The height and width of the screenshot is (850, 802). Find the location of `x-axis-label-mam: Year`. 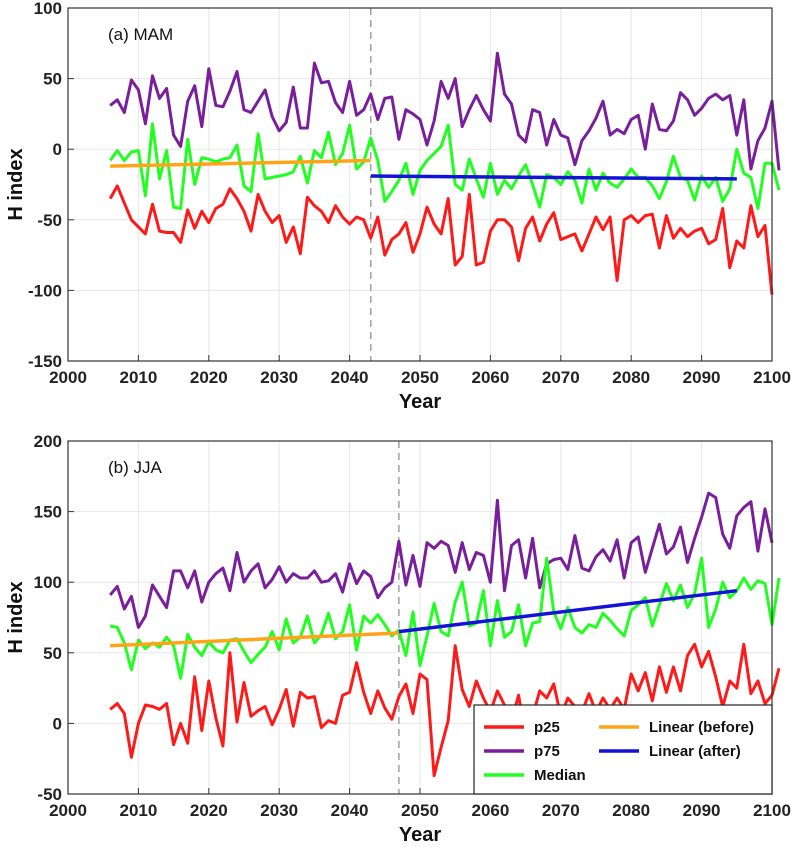

x-axis-label-mam: Year is located at coordinates (420, 402).